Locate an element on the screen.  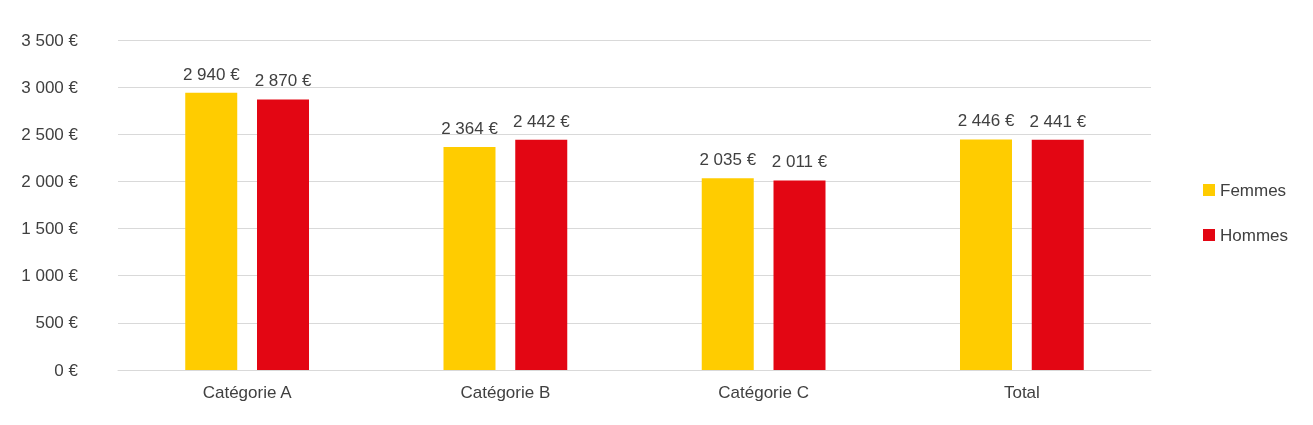
y-tick-label: 1 500 € is located at coordinates (50, 229).